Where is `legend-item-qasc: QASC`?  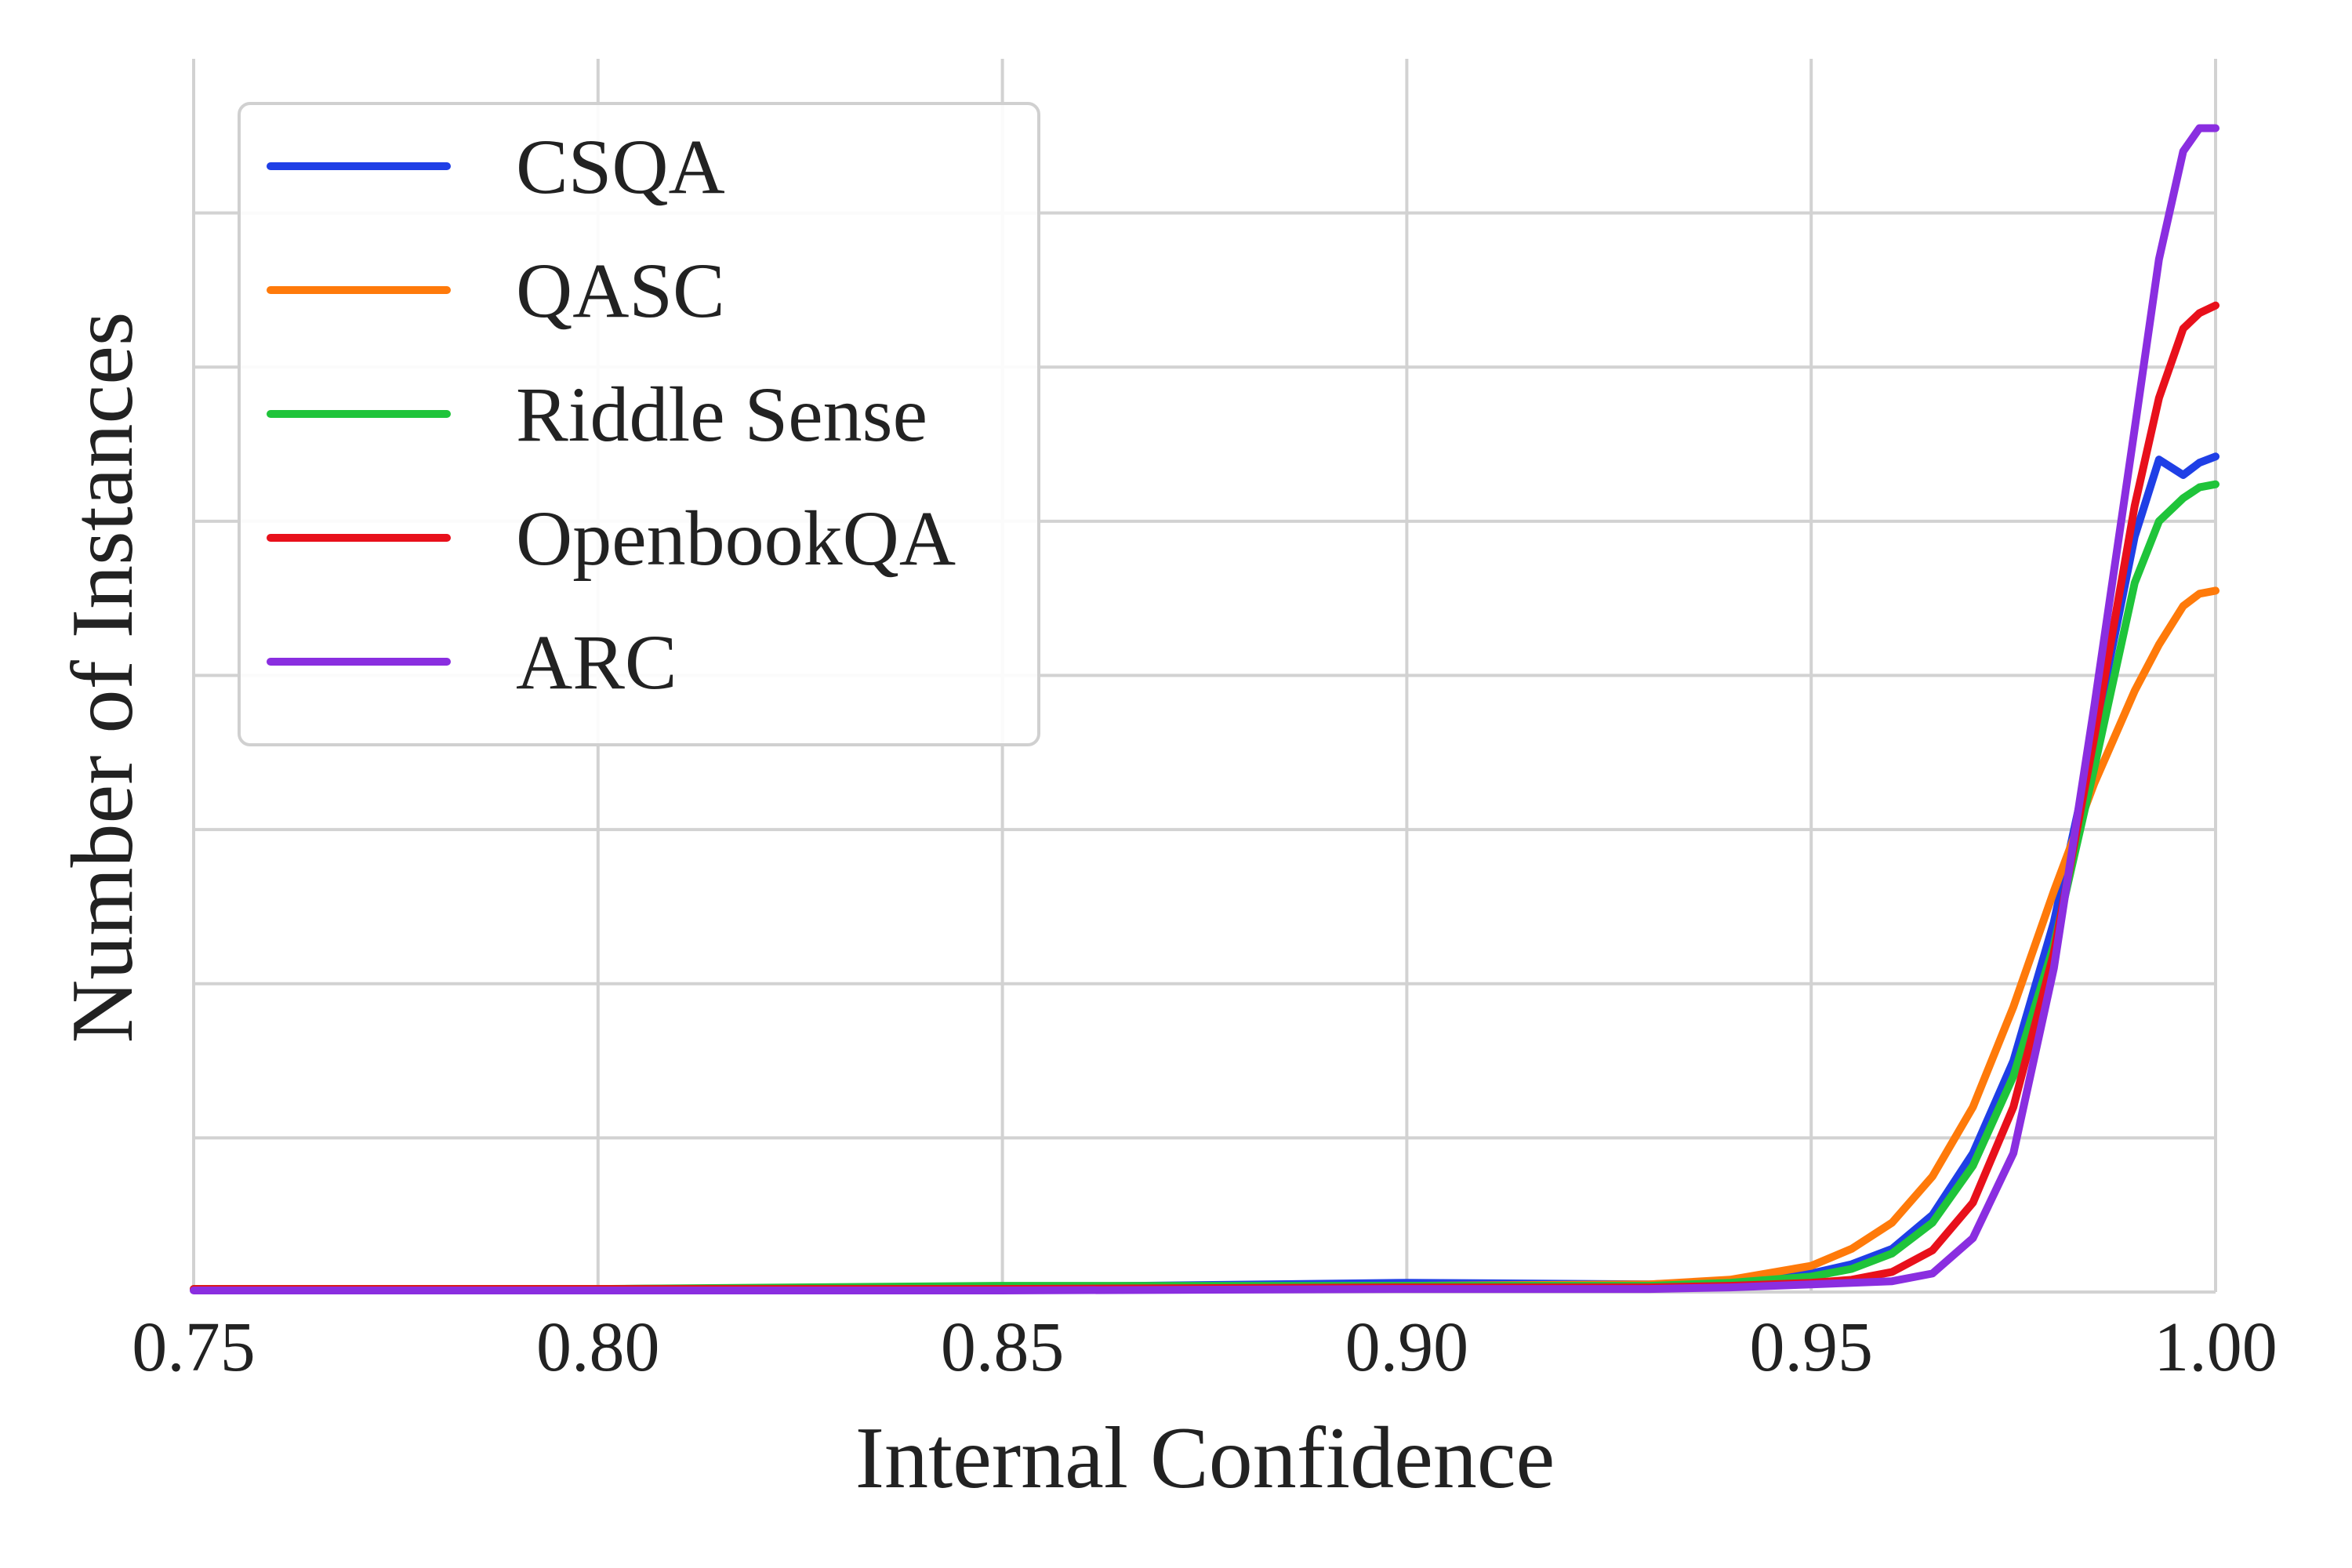
legend-item-qasc: QASC is located at coordinates (496, 290).